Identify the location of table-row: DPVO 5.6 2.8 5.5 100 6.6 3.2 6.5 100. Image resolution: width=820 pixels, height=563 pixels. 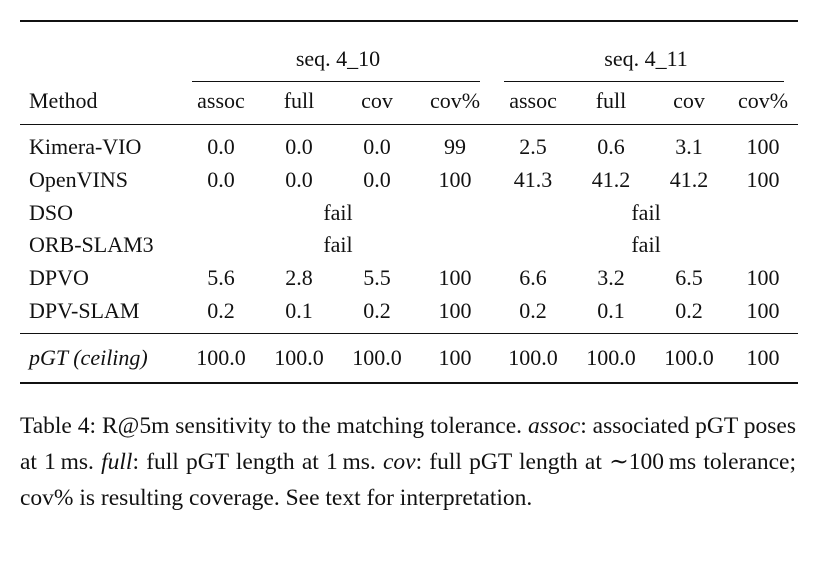
(409, 278).